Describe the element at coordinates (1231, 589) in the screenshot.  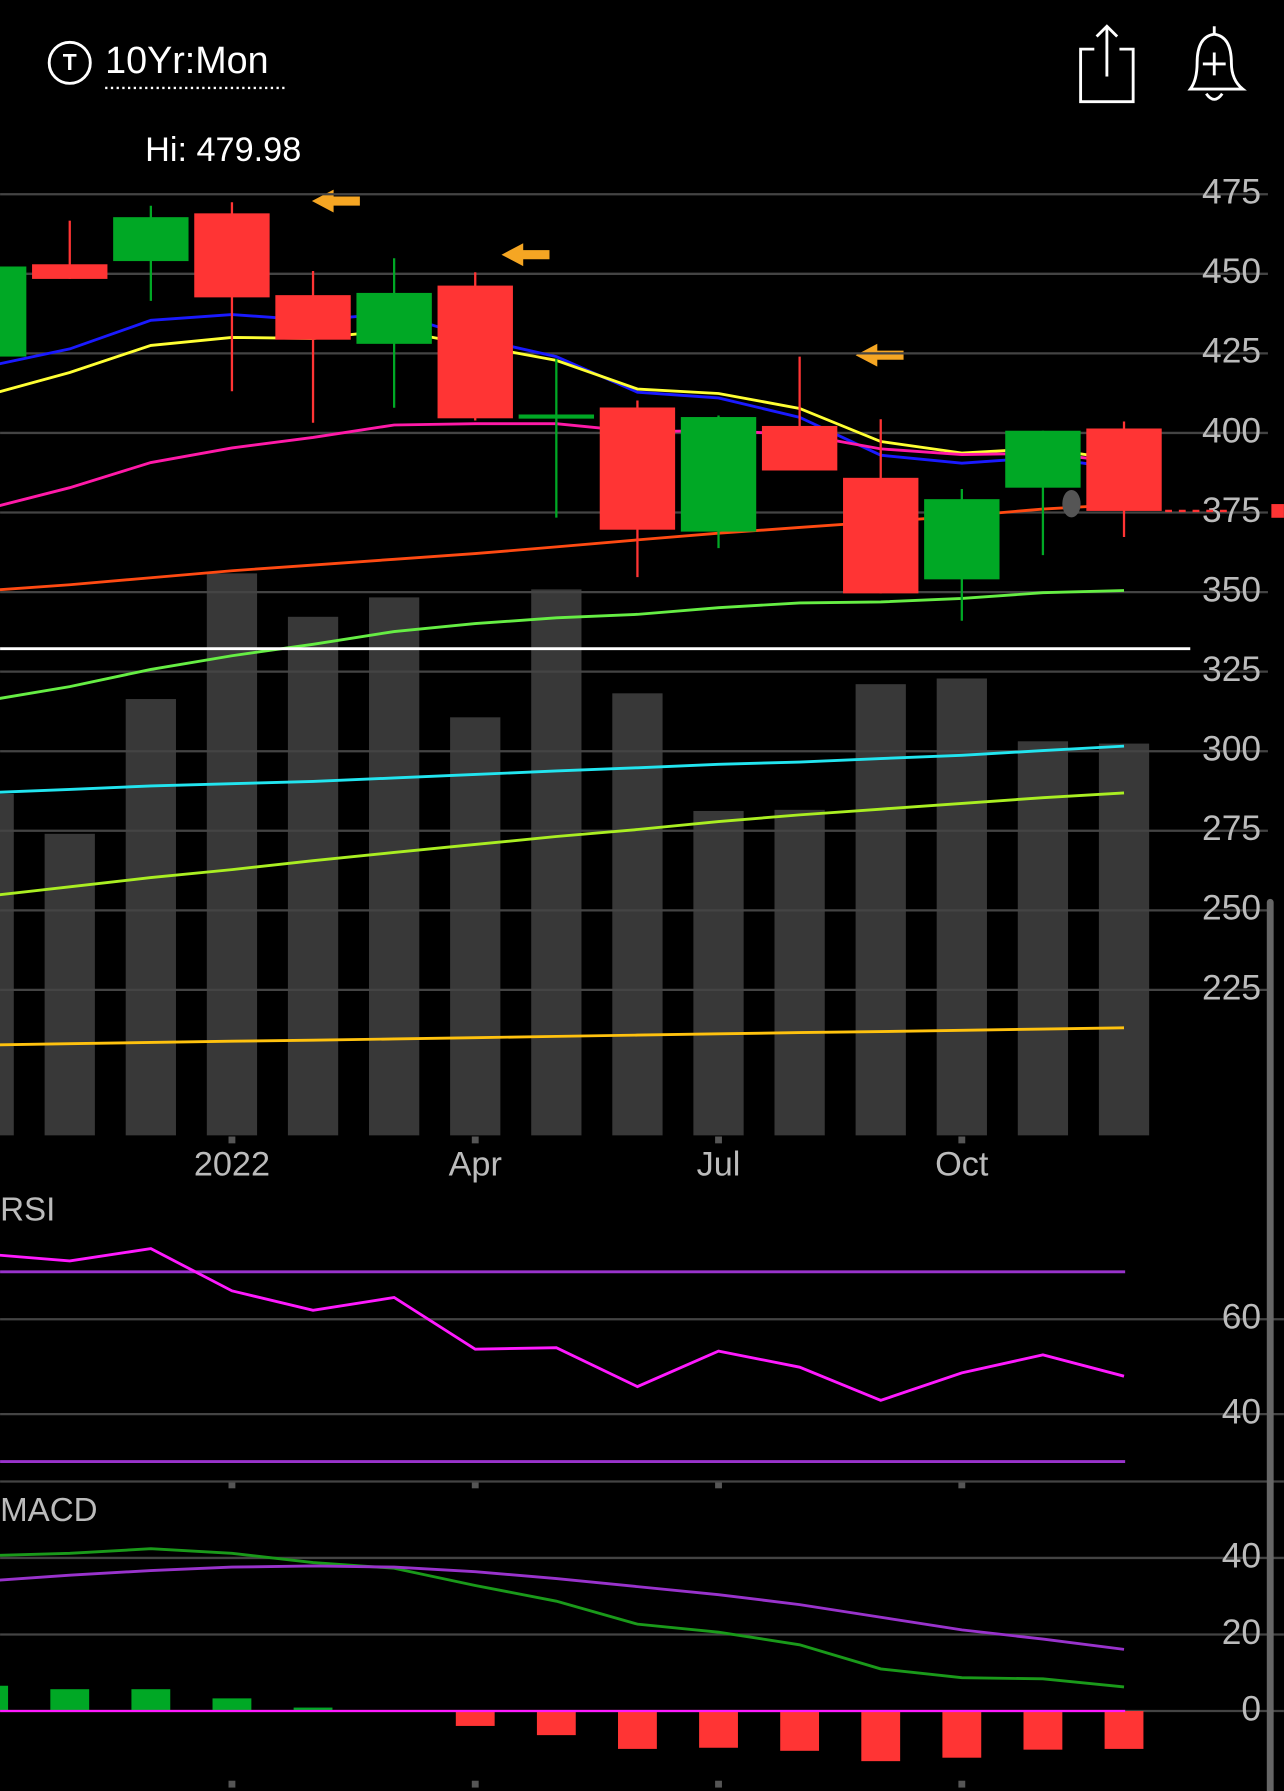
I see `y-tick-label: 350` at that location.